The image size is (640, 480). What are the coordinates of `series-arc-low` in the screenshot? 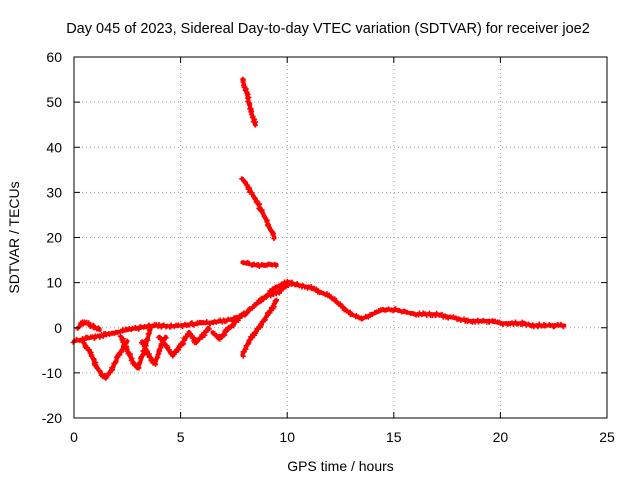 It's located at (260, 328).